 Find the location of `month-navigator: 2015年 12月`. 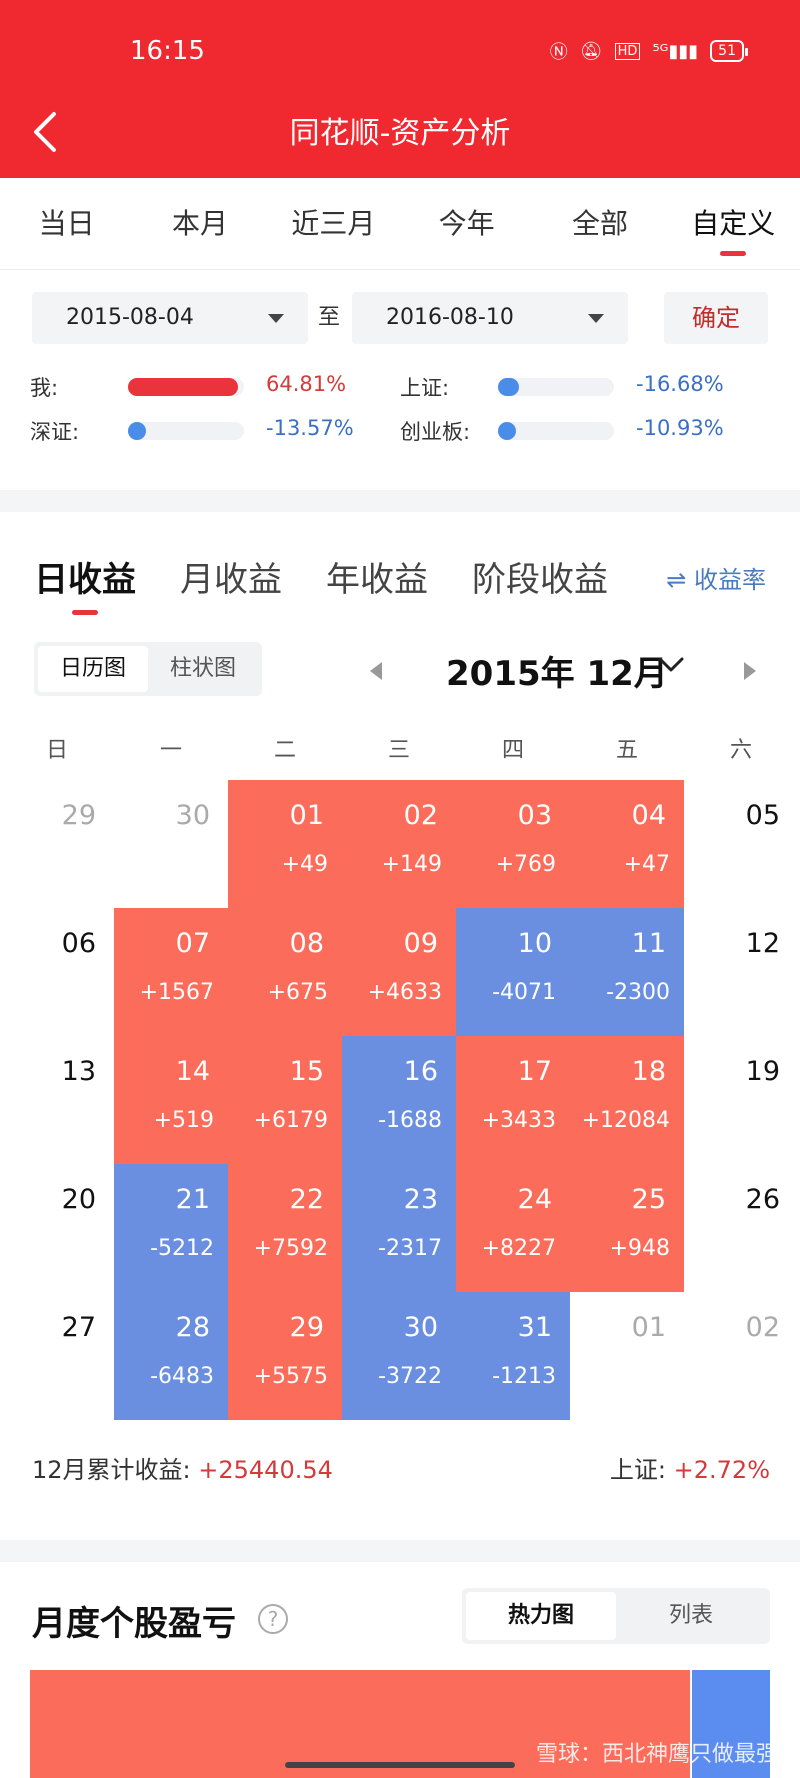

month-navigator: 2015年 12月 is located at coordinates (570, 669).